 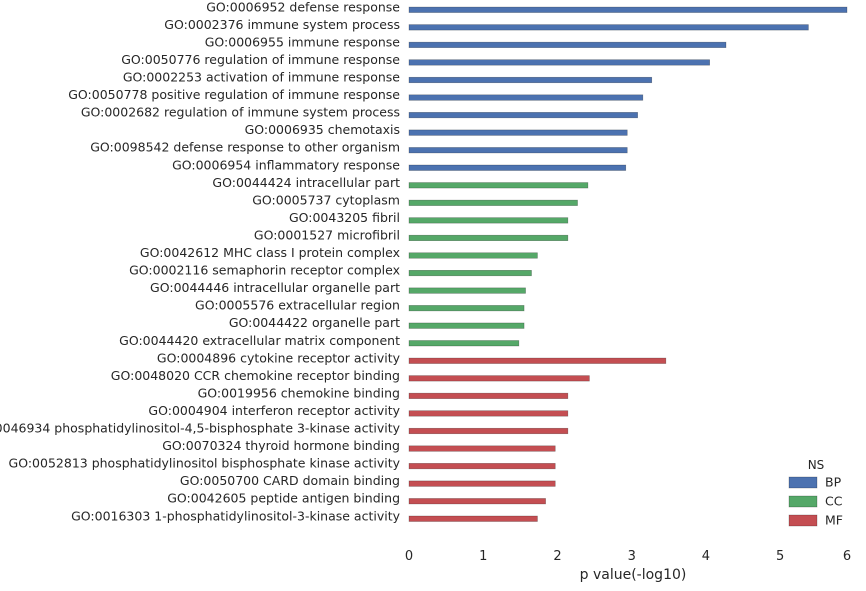 I want to click on x-tick-label: 6, so click(x=847, y=556).